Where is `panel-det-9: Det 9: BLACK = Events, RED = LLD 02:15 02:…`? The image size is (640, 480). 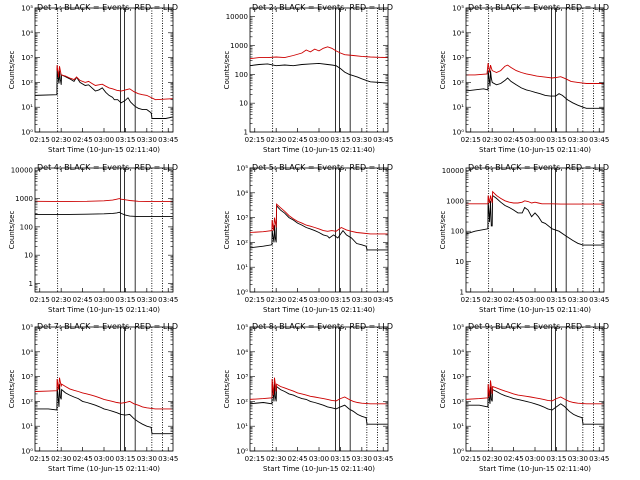
panel-det-9: Det 9: BLACK = Events, RED = LLD 02:15 02:… is located at coordinates (524, 397).